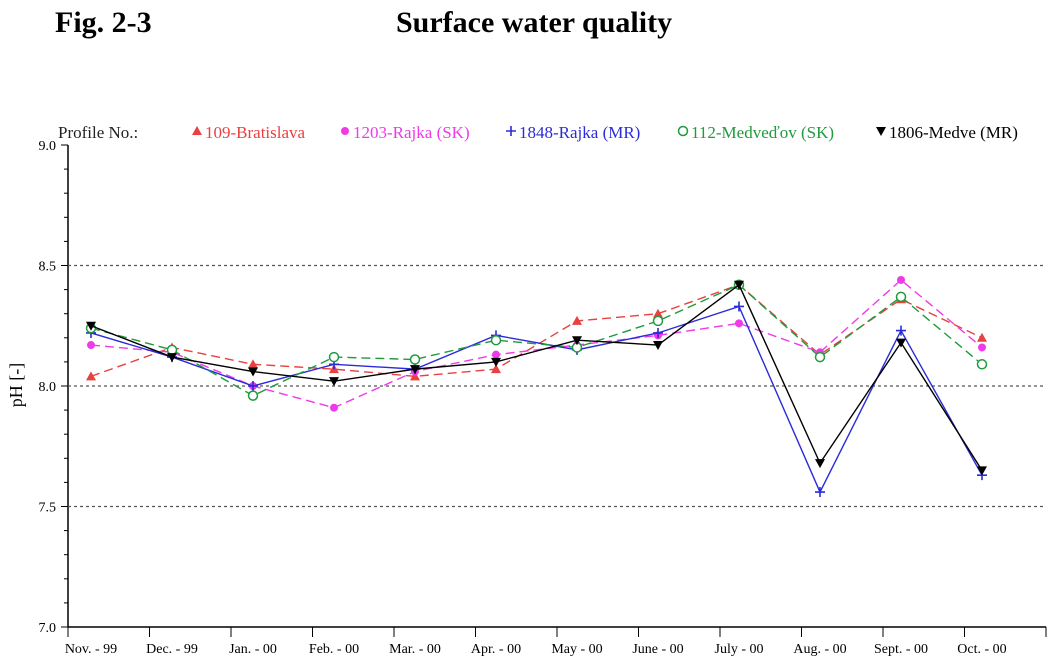  Describe the element at coordinates (103, 22) in the screenshot. I see `figure-label: Fig. 2-3` at that location.